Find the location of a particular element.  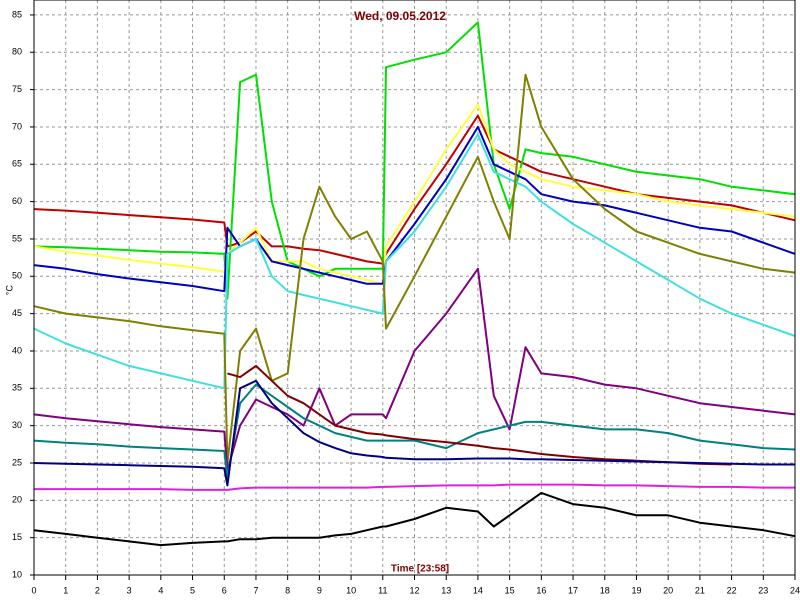

x-tick-label: 3 is located at coordinates (129, 590).